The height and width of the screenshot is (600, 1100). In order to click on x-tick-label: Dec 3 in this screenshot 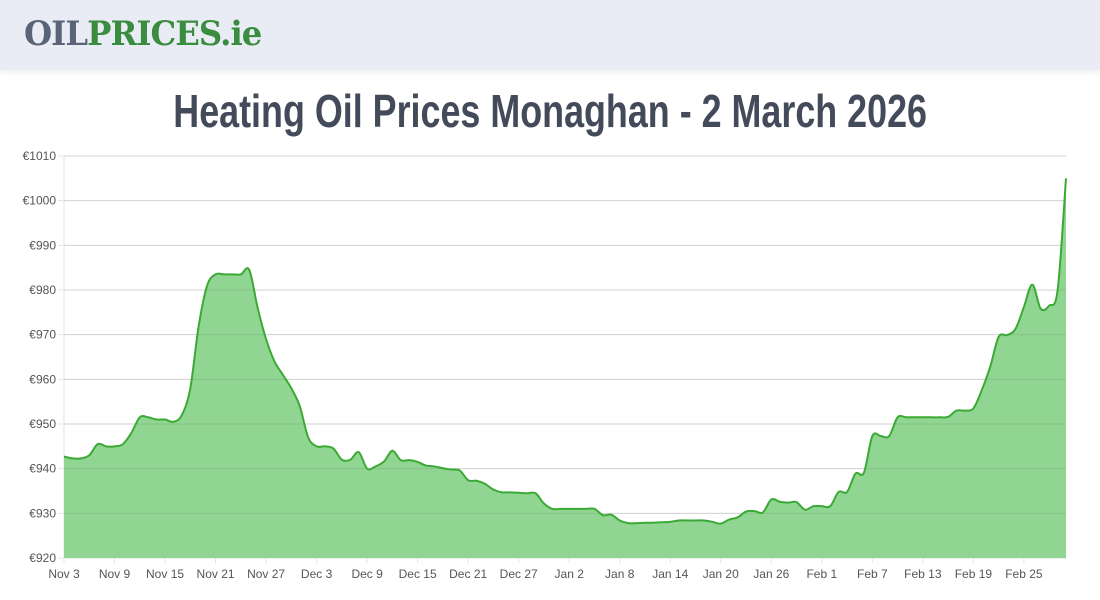, I will do `click(317, 574)`.